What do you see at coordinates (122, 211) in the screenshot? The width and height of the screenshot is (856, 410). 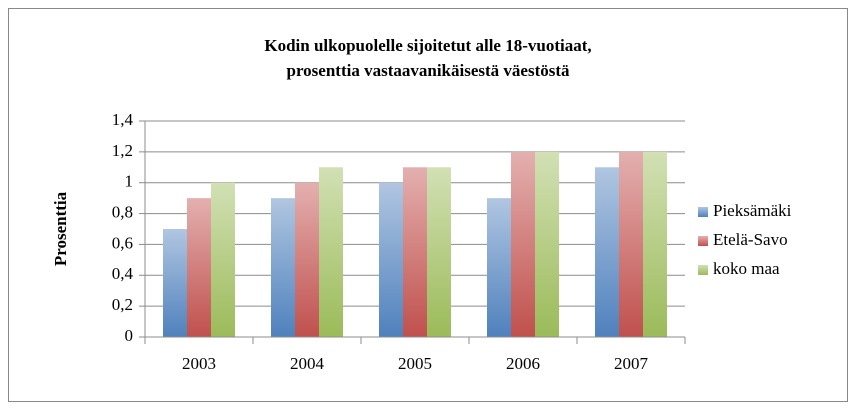 I see `y-tick-label: 0,8` at bounding box center [122, 211].